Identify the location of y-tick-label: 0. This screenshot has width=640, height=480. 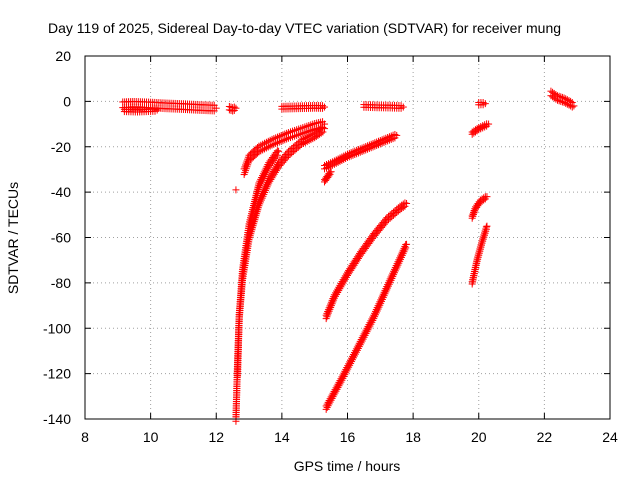
(67, 101).